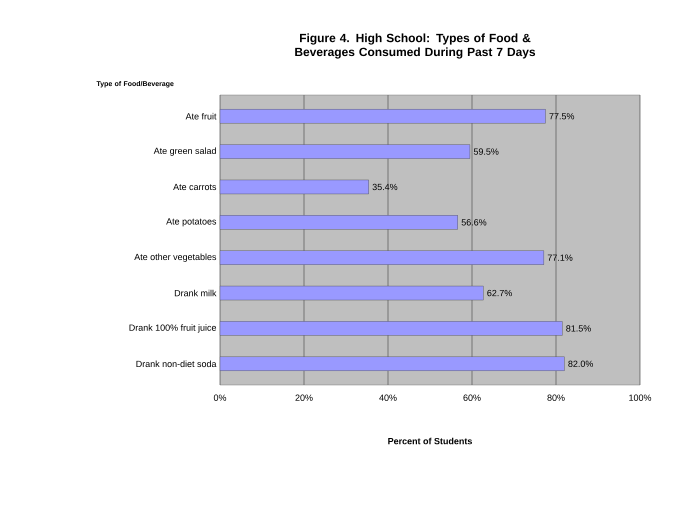  I want to click on y-tick-label: Ate other vegetables, so click(175, 258).